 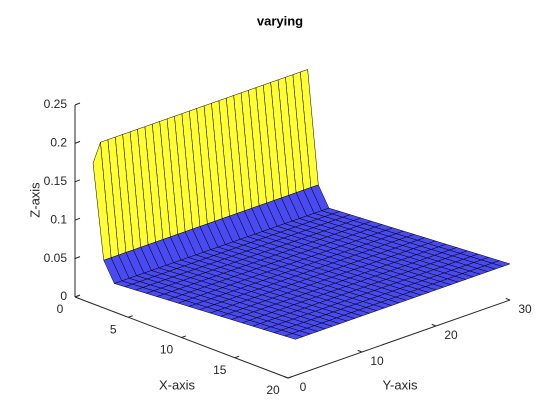 I want to click on x-tick-label: 20, so click(x=273, y=390).